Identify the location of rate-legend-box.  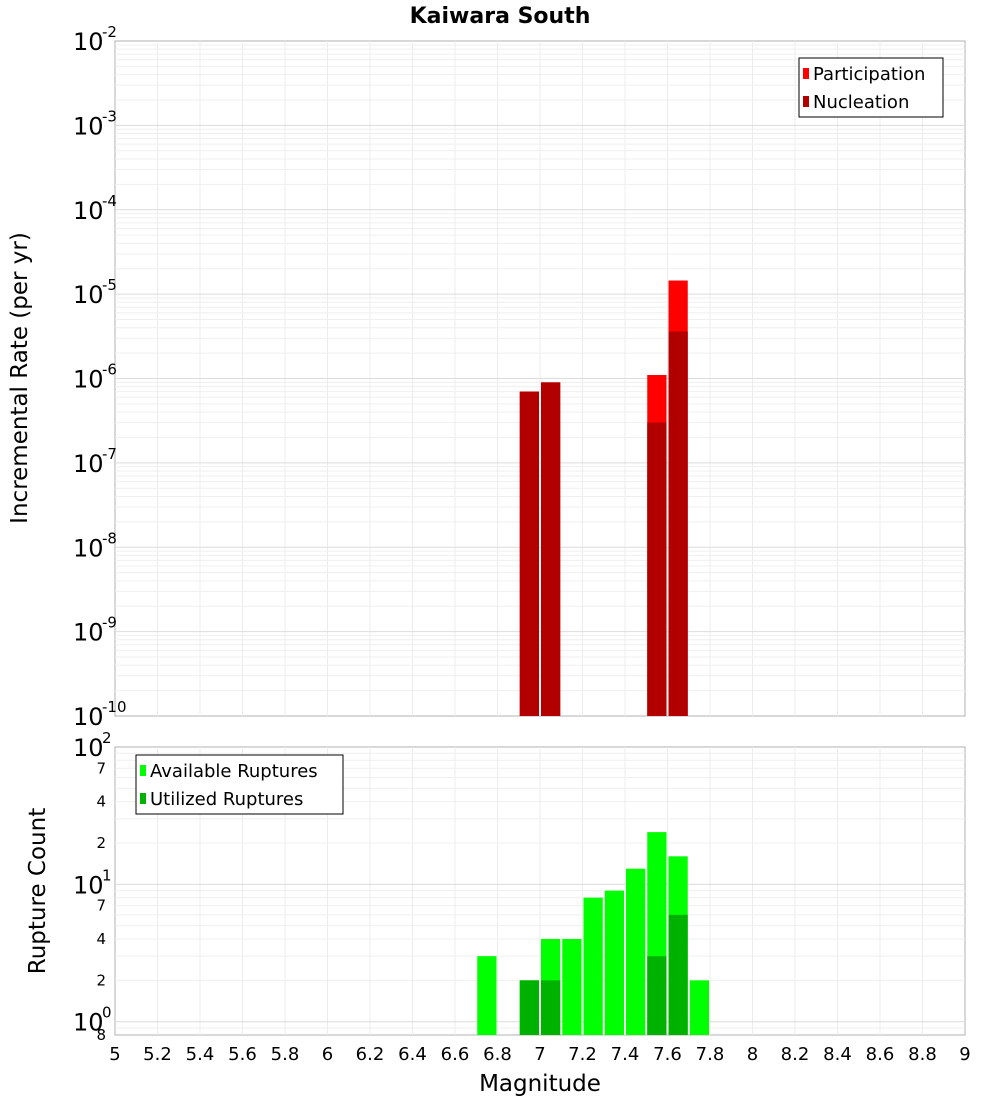
(871, 87).